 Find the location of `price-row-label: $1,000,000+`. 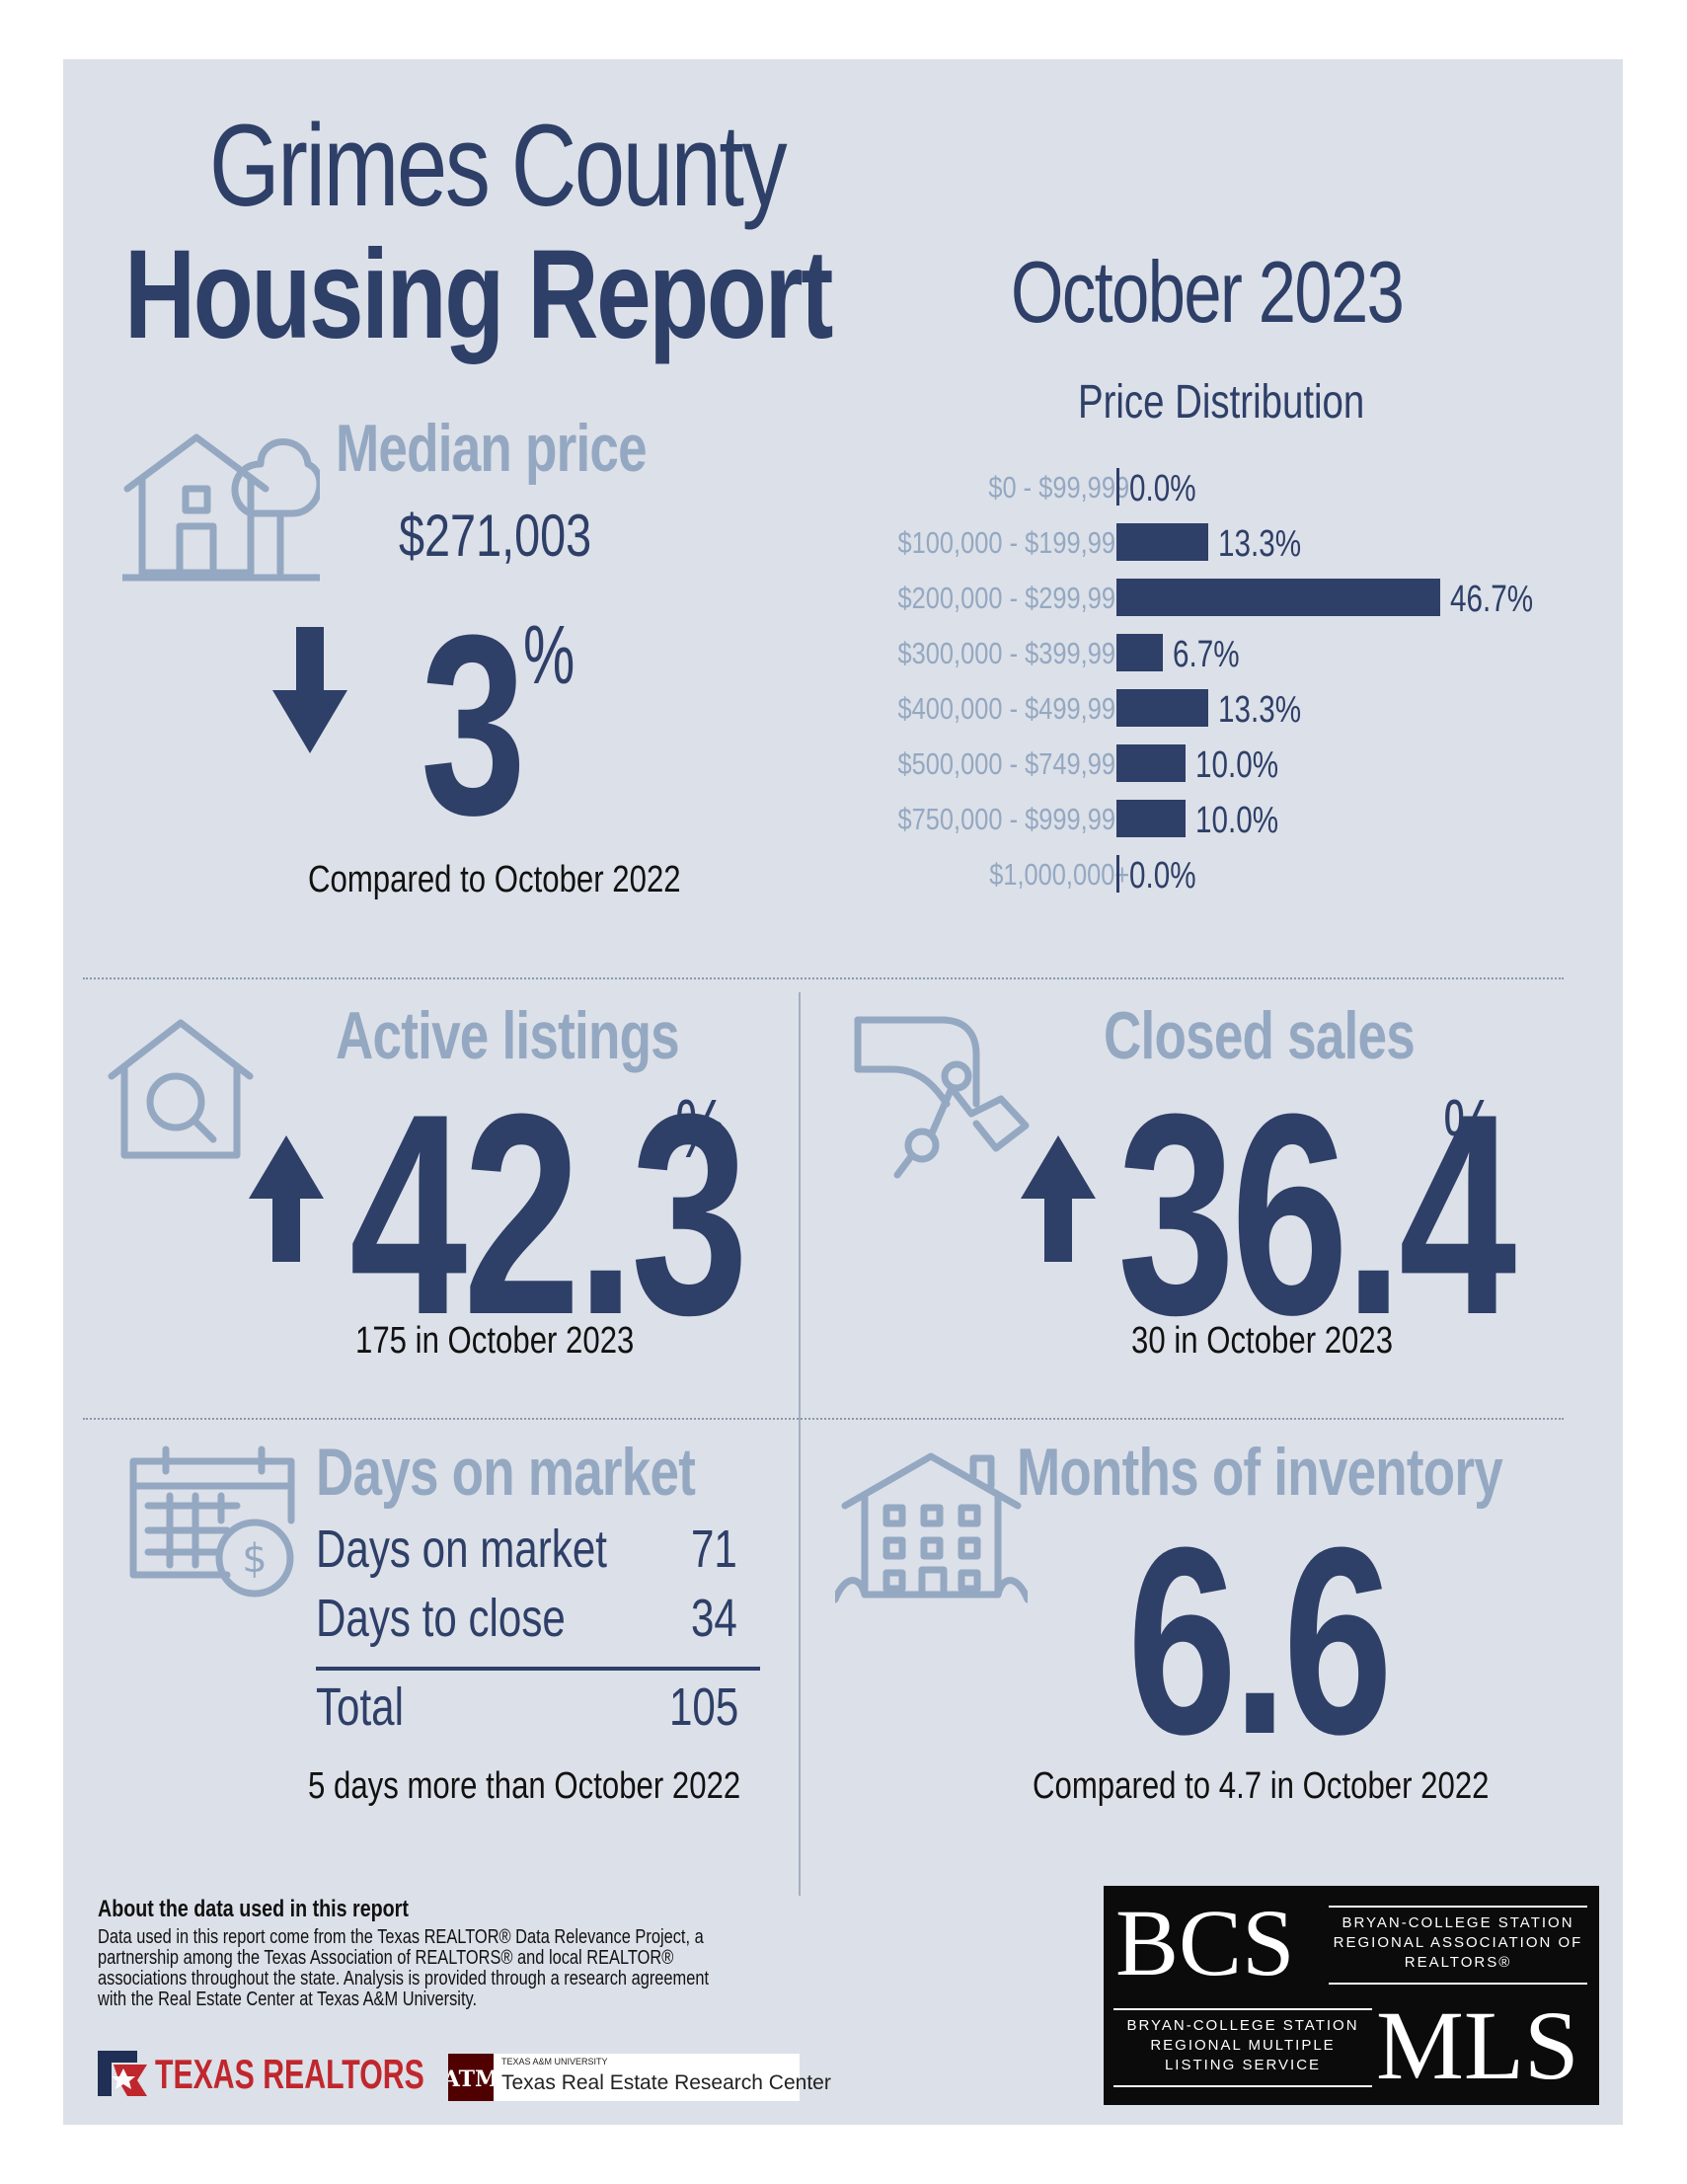

price-row-label: $1,000,000+ is located at coordinates (1058, 874).